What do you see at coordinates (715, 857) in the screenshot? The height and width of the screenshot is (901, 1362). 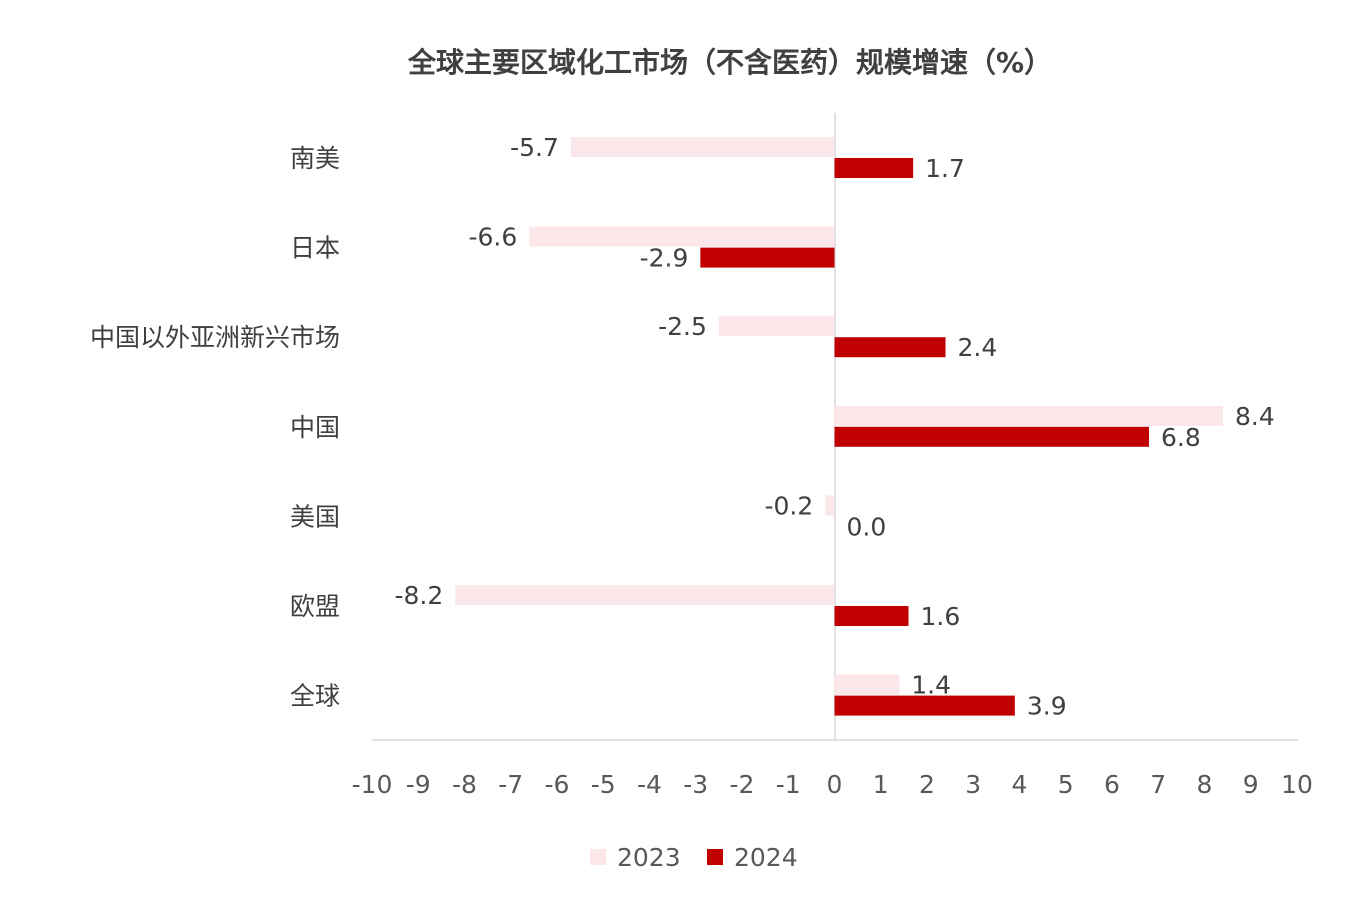 I see `legend-swatch-2024` at bounding box center [715, 857].